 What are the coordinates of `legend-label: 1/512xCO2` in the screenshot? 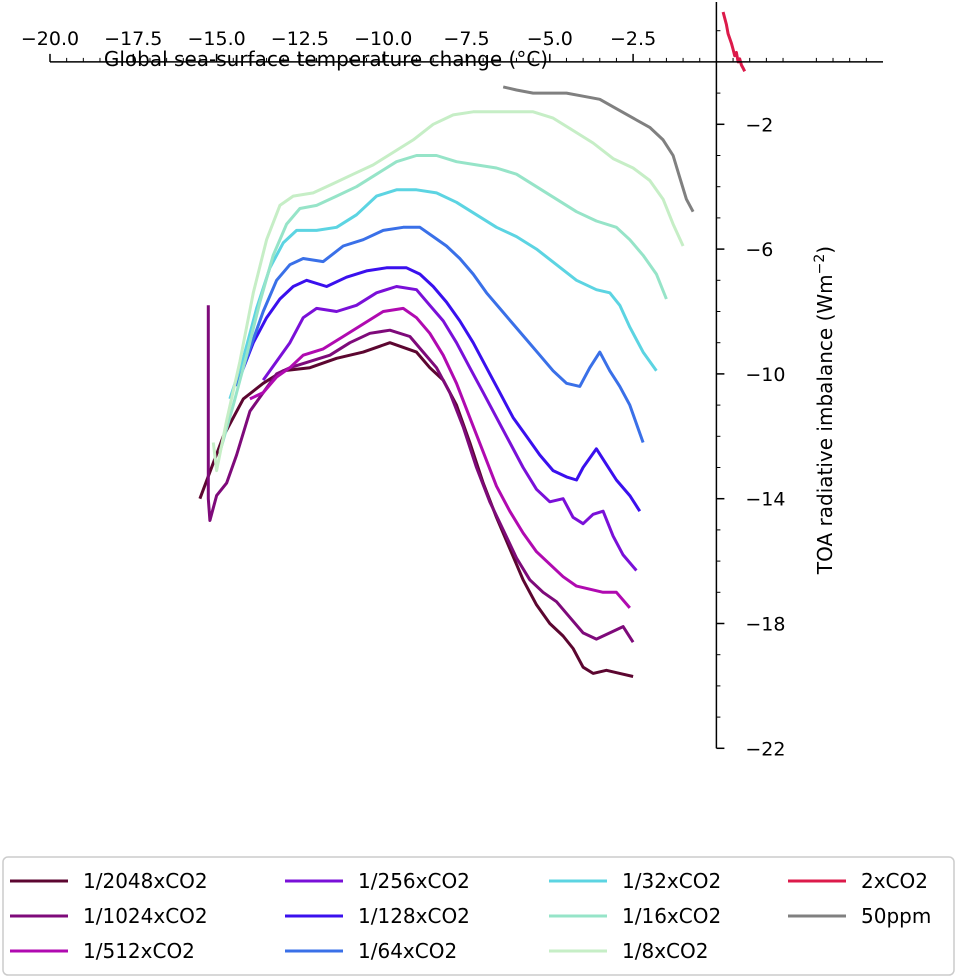 It's located at (139, 951).